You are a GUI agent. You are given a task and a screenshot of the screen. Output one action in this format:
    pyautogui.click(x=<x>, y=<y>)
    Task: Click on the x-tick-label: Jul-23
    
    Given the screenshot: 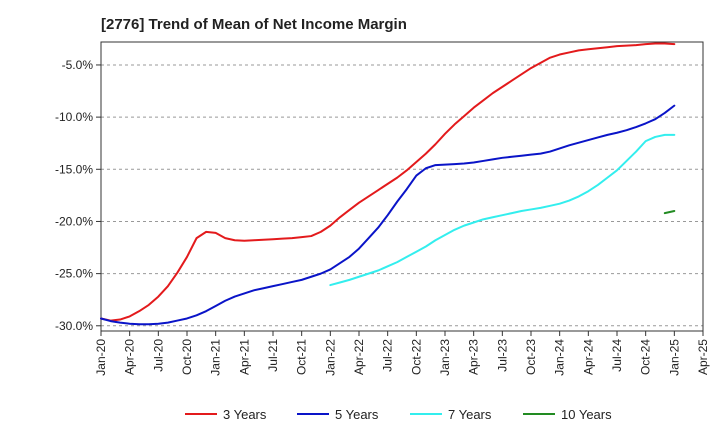 What is the action you would take?
    pyautogui.click(x=502, y=355)
    